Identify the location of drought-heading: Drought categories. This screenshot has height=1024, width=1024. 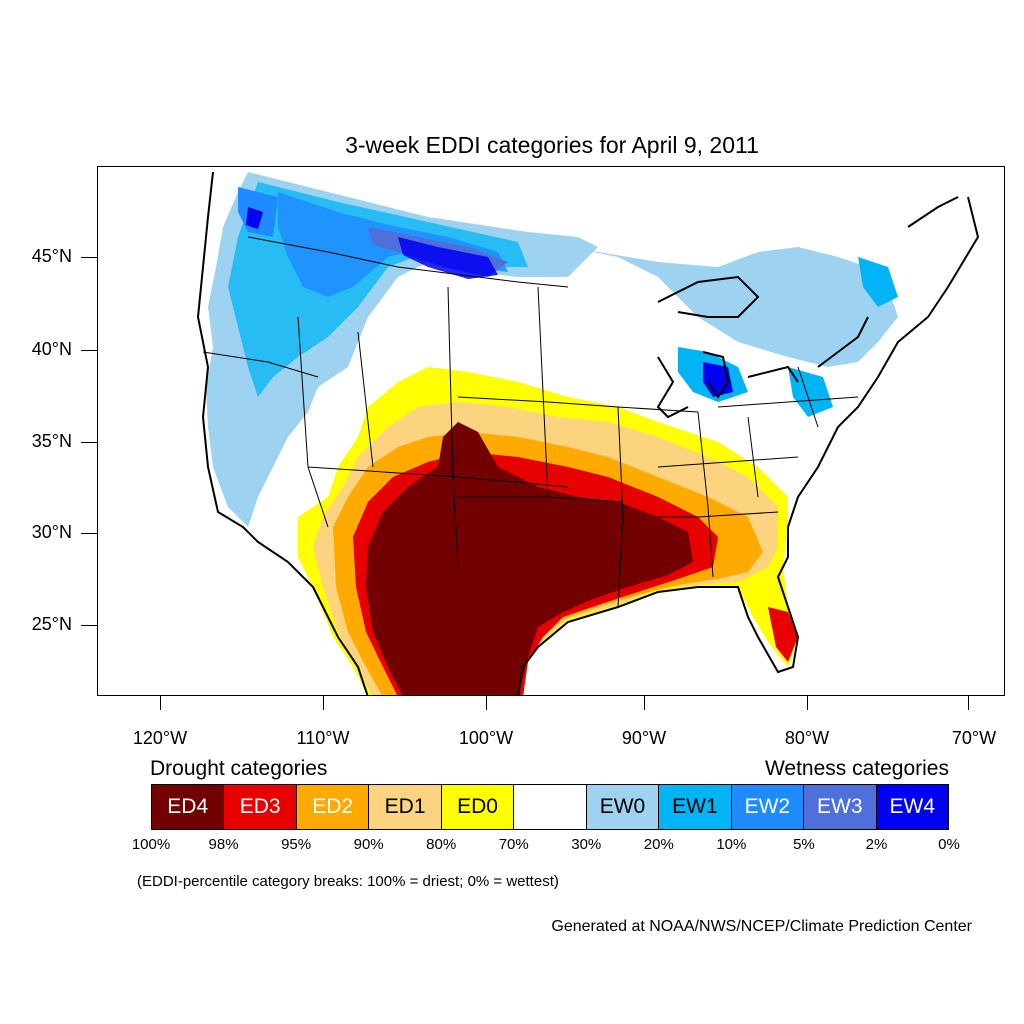
(239, 768).